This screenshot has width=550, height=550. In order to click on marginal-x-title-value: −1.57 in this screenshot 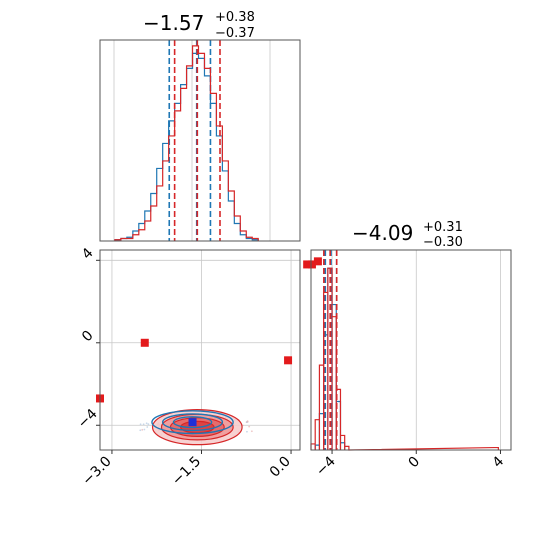, I will do `click(173, 23)`.